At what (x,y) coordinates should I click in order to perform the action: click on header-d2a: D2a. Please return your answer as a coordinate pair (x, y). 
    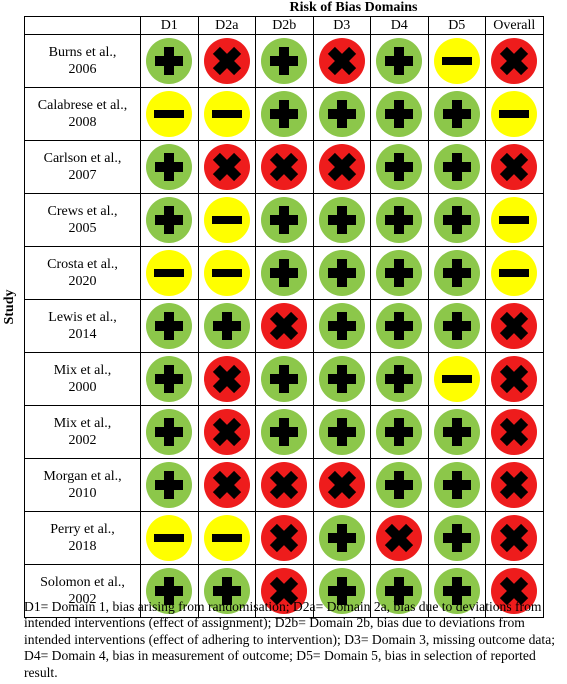
    Looking at the image, I should click on (226, 25).